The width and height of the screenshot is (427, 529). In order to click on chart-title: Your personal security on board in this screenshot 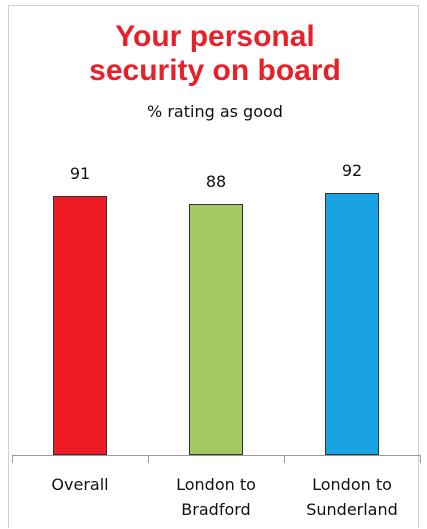, I will do `click(215, 53)`.